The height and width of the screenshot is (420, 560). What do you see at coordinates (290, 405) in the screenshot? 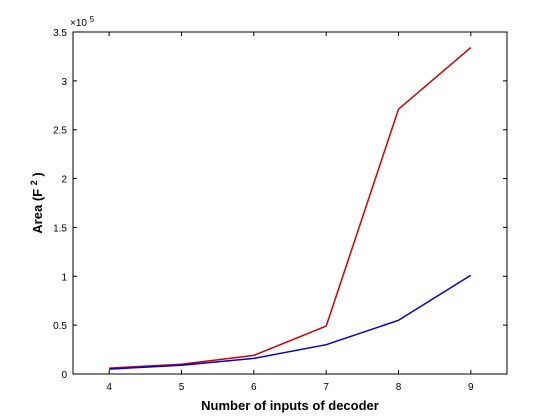
I see `x-axis-label: Number of inputs of decoder` at bounding box center [290, 405].